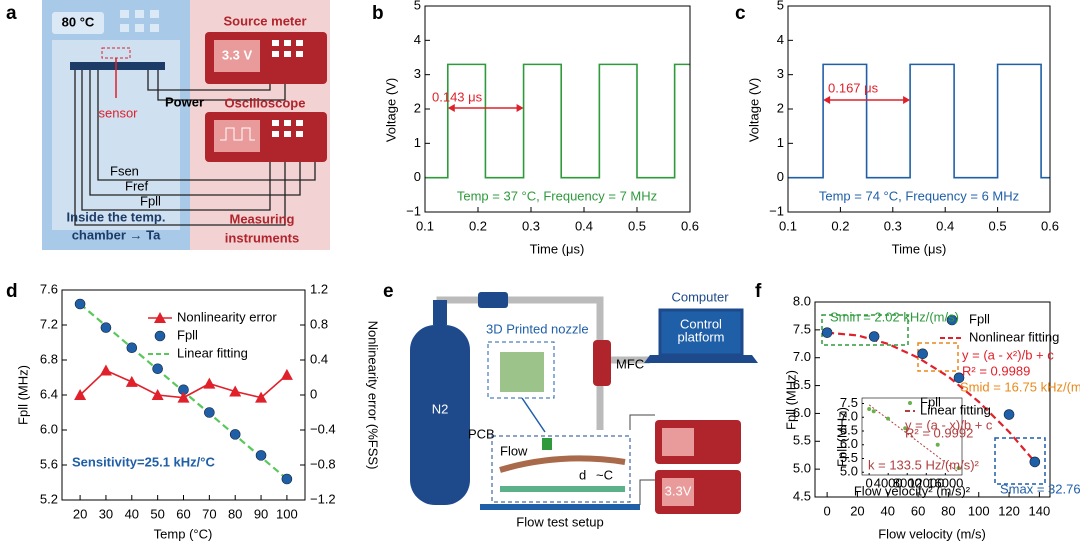 The height and width of the screenshot is (546, 1080). I want to click on mfc, so click(602, 363).